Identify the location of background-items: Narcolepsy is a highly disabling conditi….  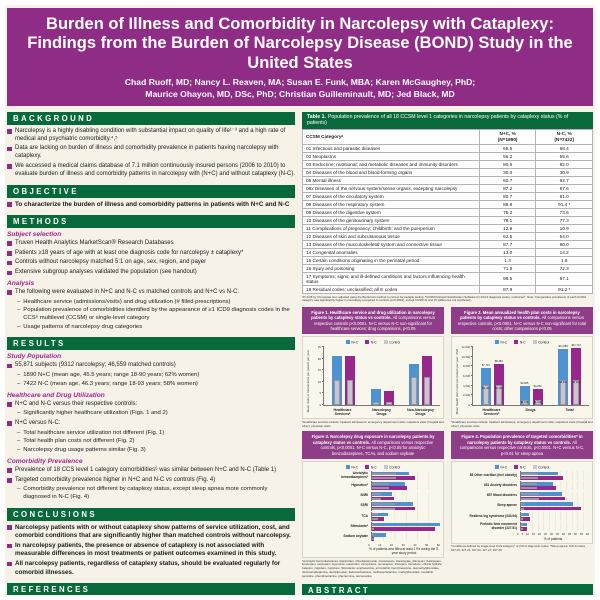
(151, 153).